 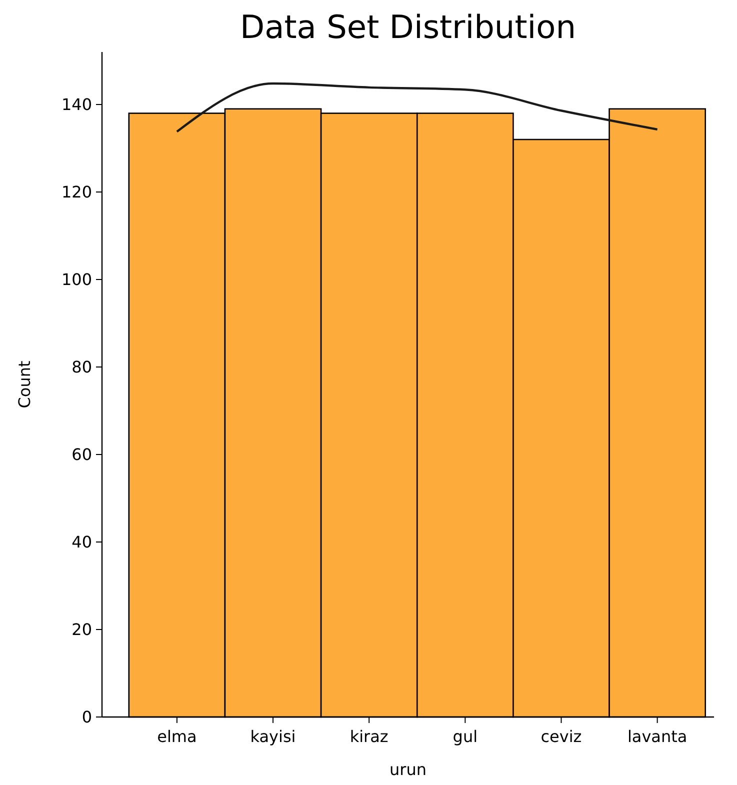 What do you see at coordinates (465, 736) in the screenshot?
I see `x-tick-label: gul` at bounding box center [465, 736].